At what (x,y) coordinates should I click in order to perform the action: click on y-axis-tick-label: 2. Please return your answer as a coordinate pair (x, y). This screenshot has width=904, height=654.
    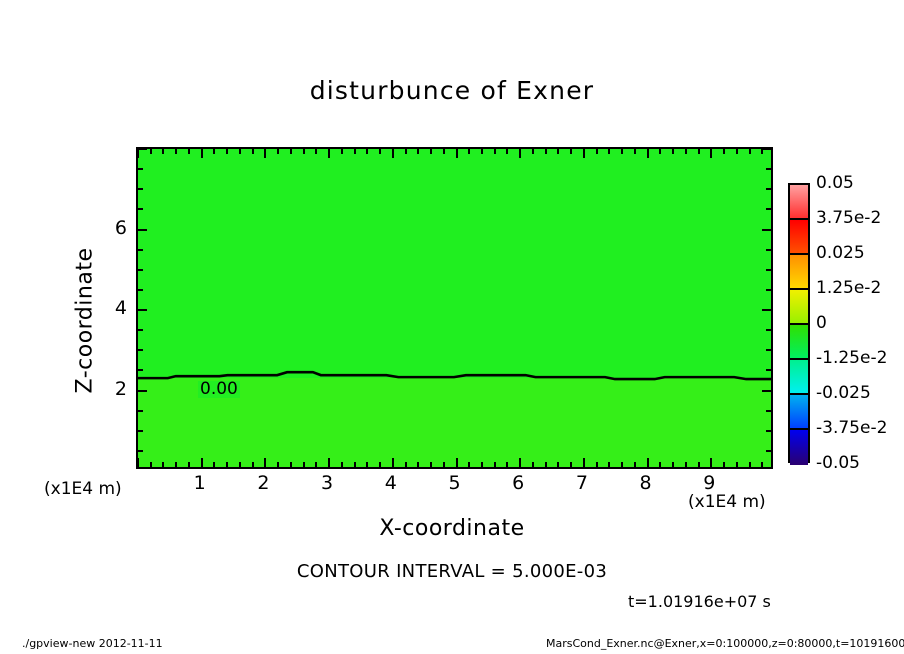
    Looking at the image, I should click on (120, 388).